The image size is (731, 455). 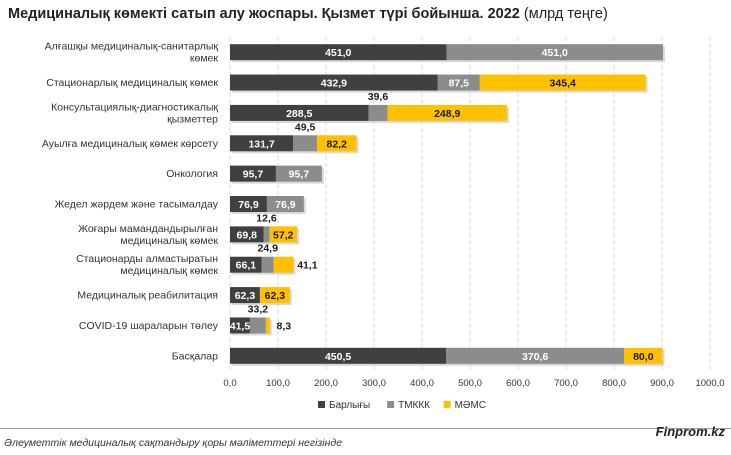 What do you see at coordinates (470, 383) in the screenshot?
I see `x-tick-label: 500,0` at bounding box center [470, 383].